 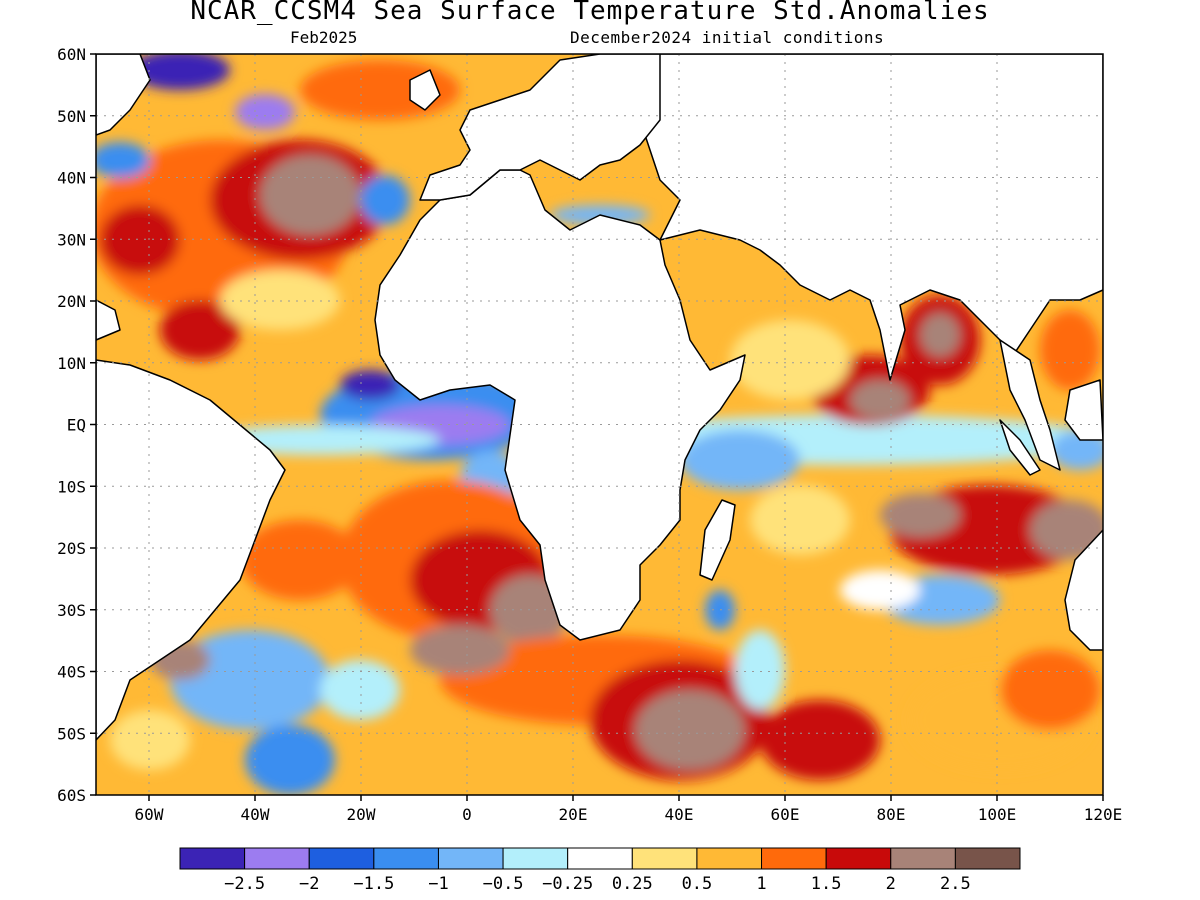 I want to click on sumatra-landmass, so click(x=1020, y=447).